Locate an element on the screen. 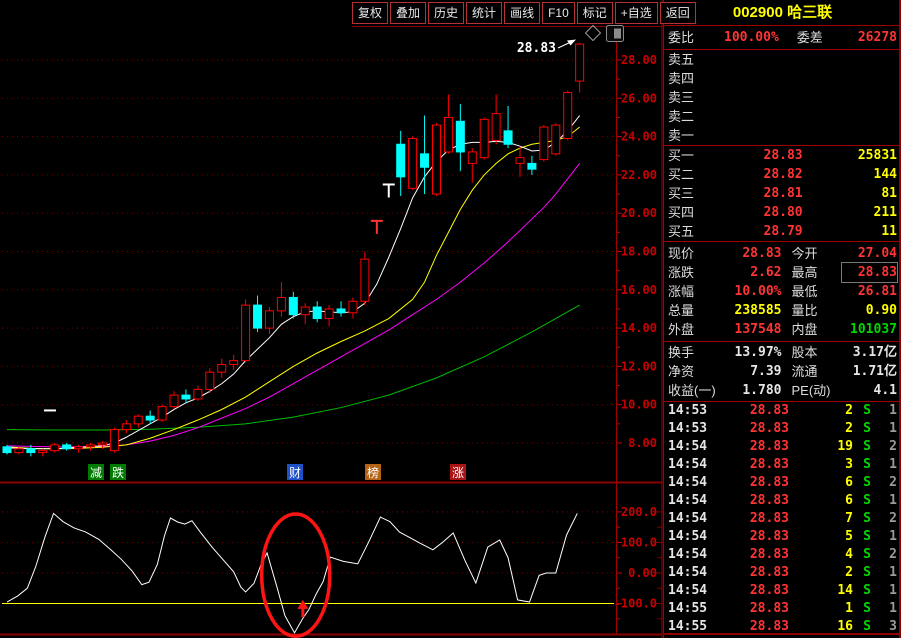 The width and height of the screenshot is (901, 638). chart-badge: 跌 is located at coordinates (118, 472).